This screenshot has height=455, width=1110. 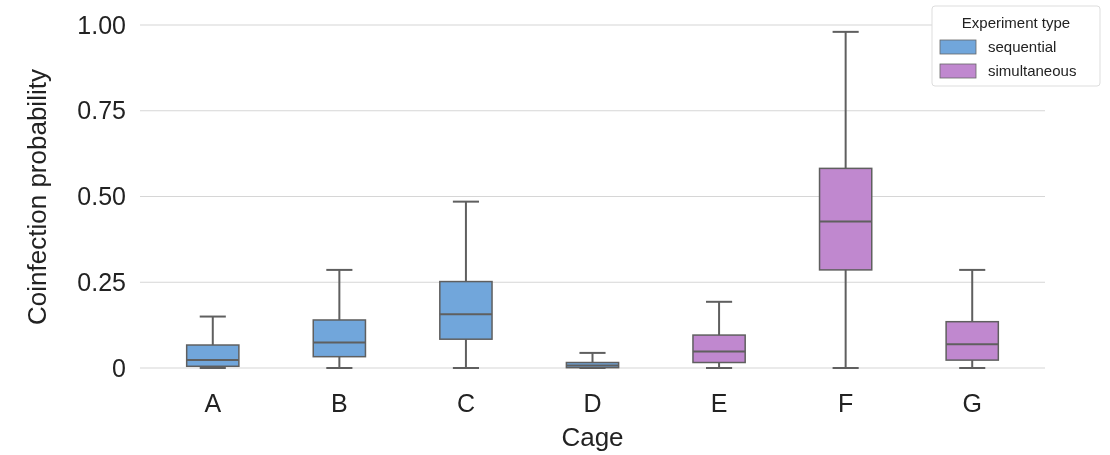 What do you see at coordinates (37, 197) in the screenshot?
I see `y-axis-title: Coinfection probability` at bounding box center [37, 197].